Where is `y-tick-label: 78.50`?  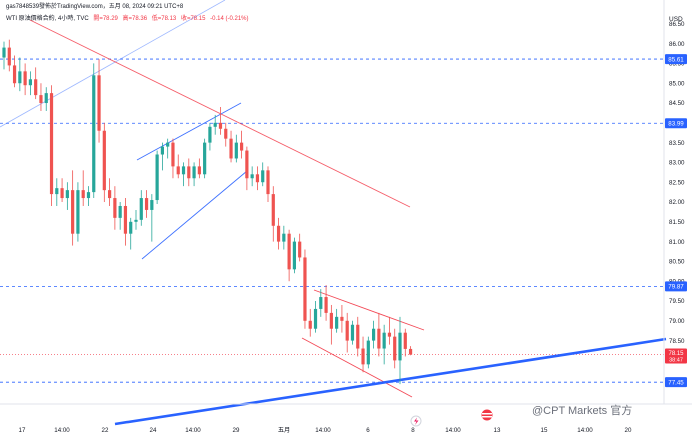
y-tick-label: 78.50 is located at coordinates (677, 341).